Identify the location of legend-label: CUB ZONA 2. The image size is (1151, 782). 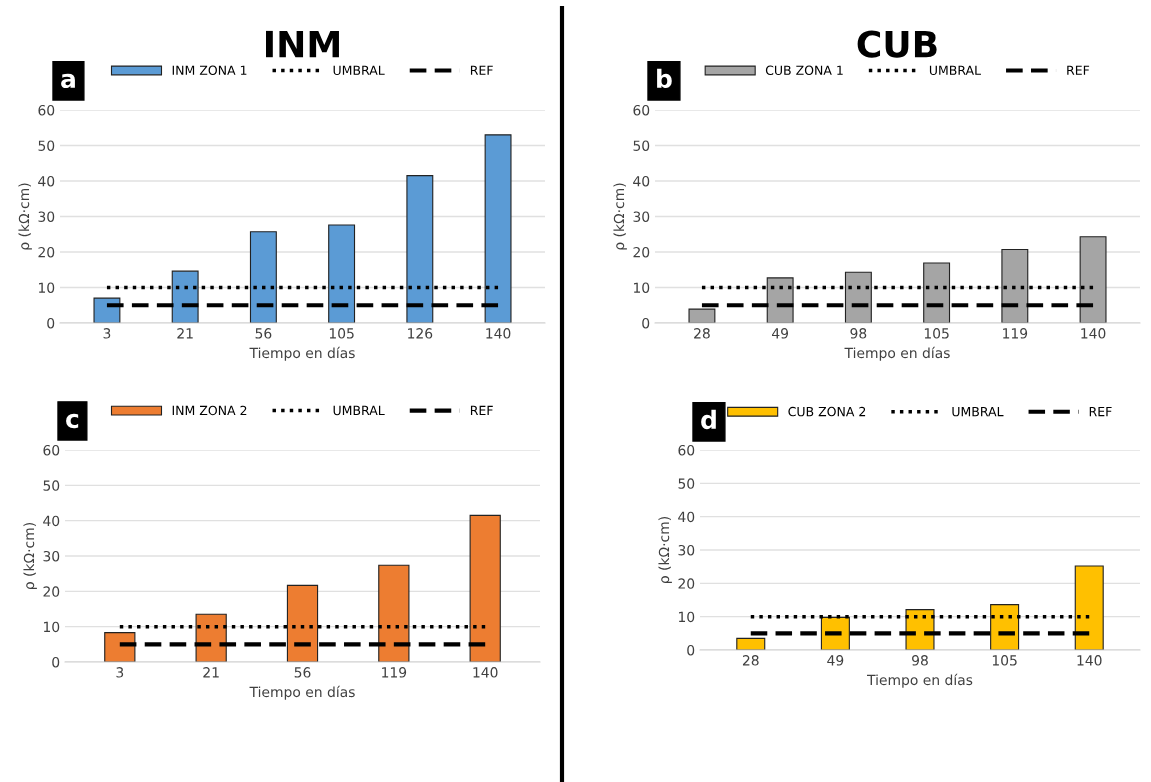
(827, 411).